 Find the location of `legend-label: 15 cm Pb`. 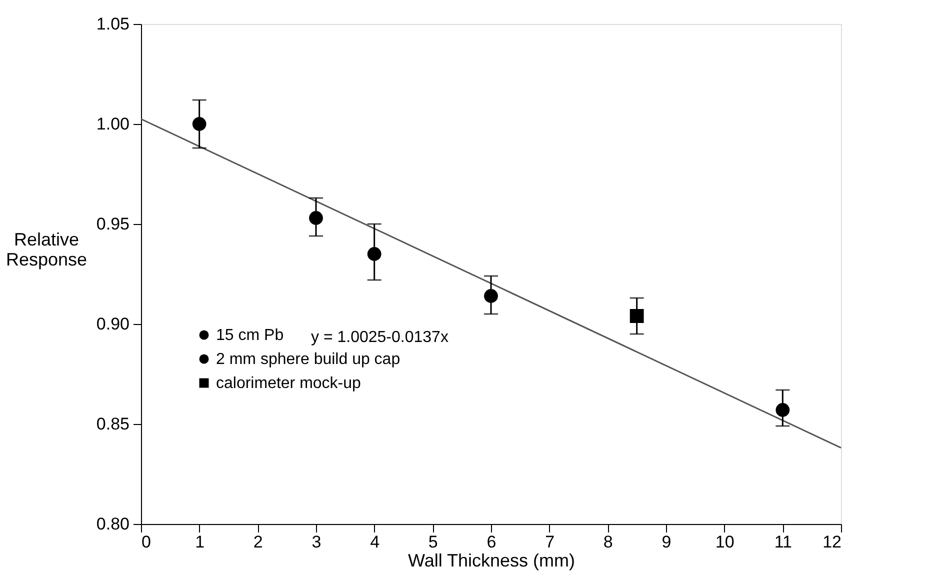

legend-label: 15 cm Pb is located at coordinates (250, 335).